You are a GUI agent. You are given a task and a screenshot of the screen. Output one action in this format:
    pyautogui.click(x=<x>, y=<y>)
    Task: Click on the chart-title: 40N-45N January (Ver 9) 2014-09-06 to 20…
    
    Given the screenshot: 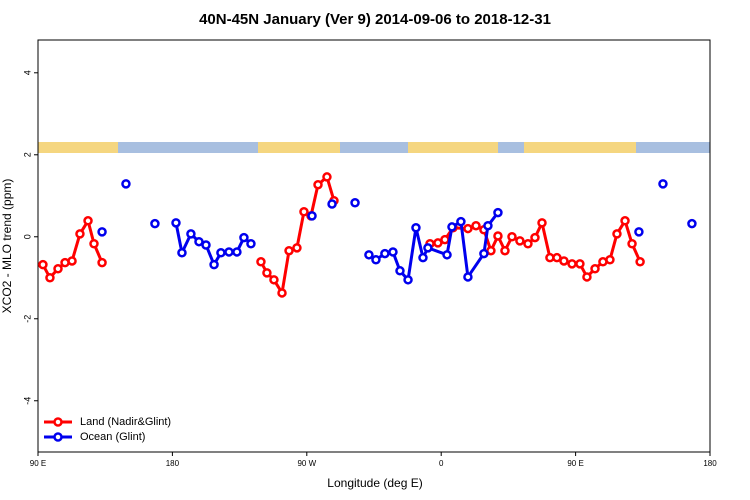 What is the action you would take?
    pyautogui.click(x=375, y=19)
    